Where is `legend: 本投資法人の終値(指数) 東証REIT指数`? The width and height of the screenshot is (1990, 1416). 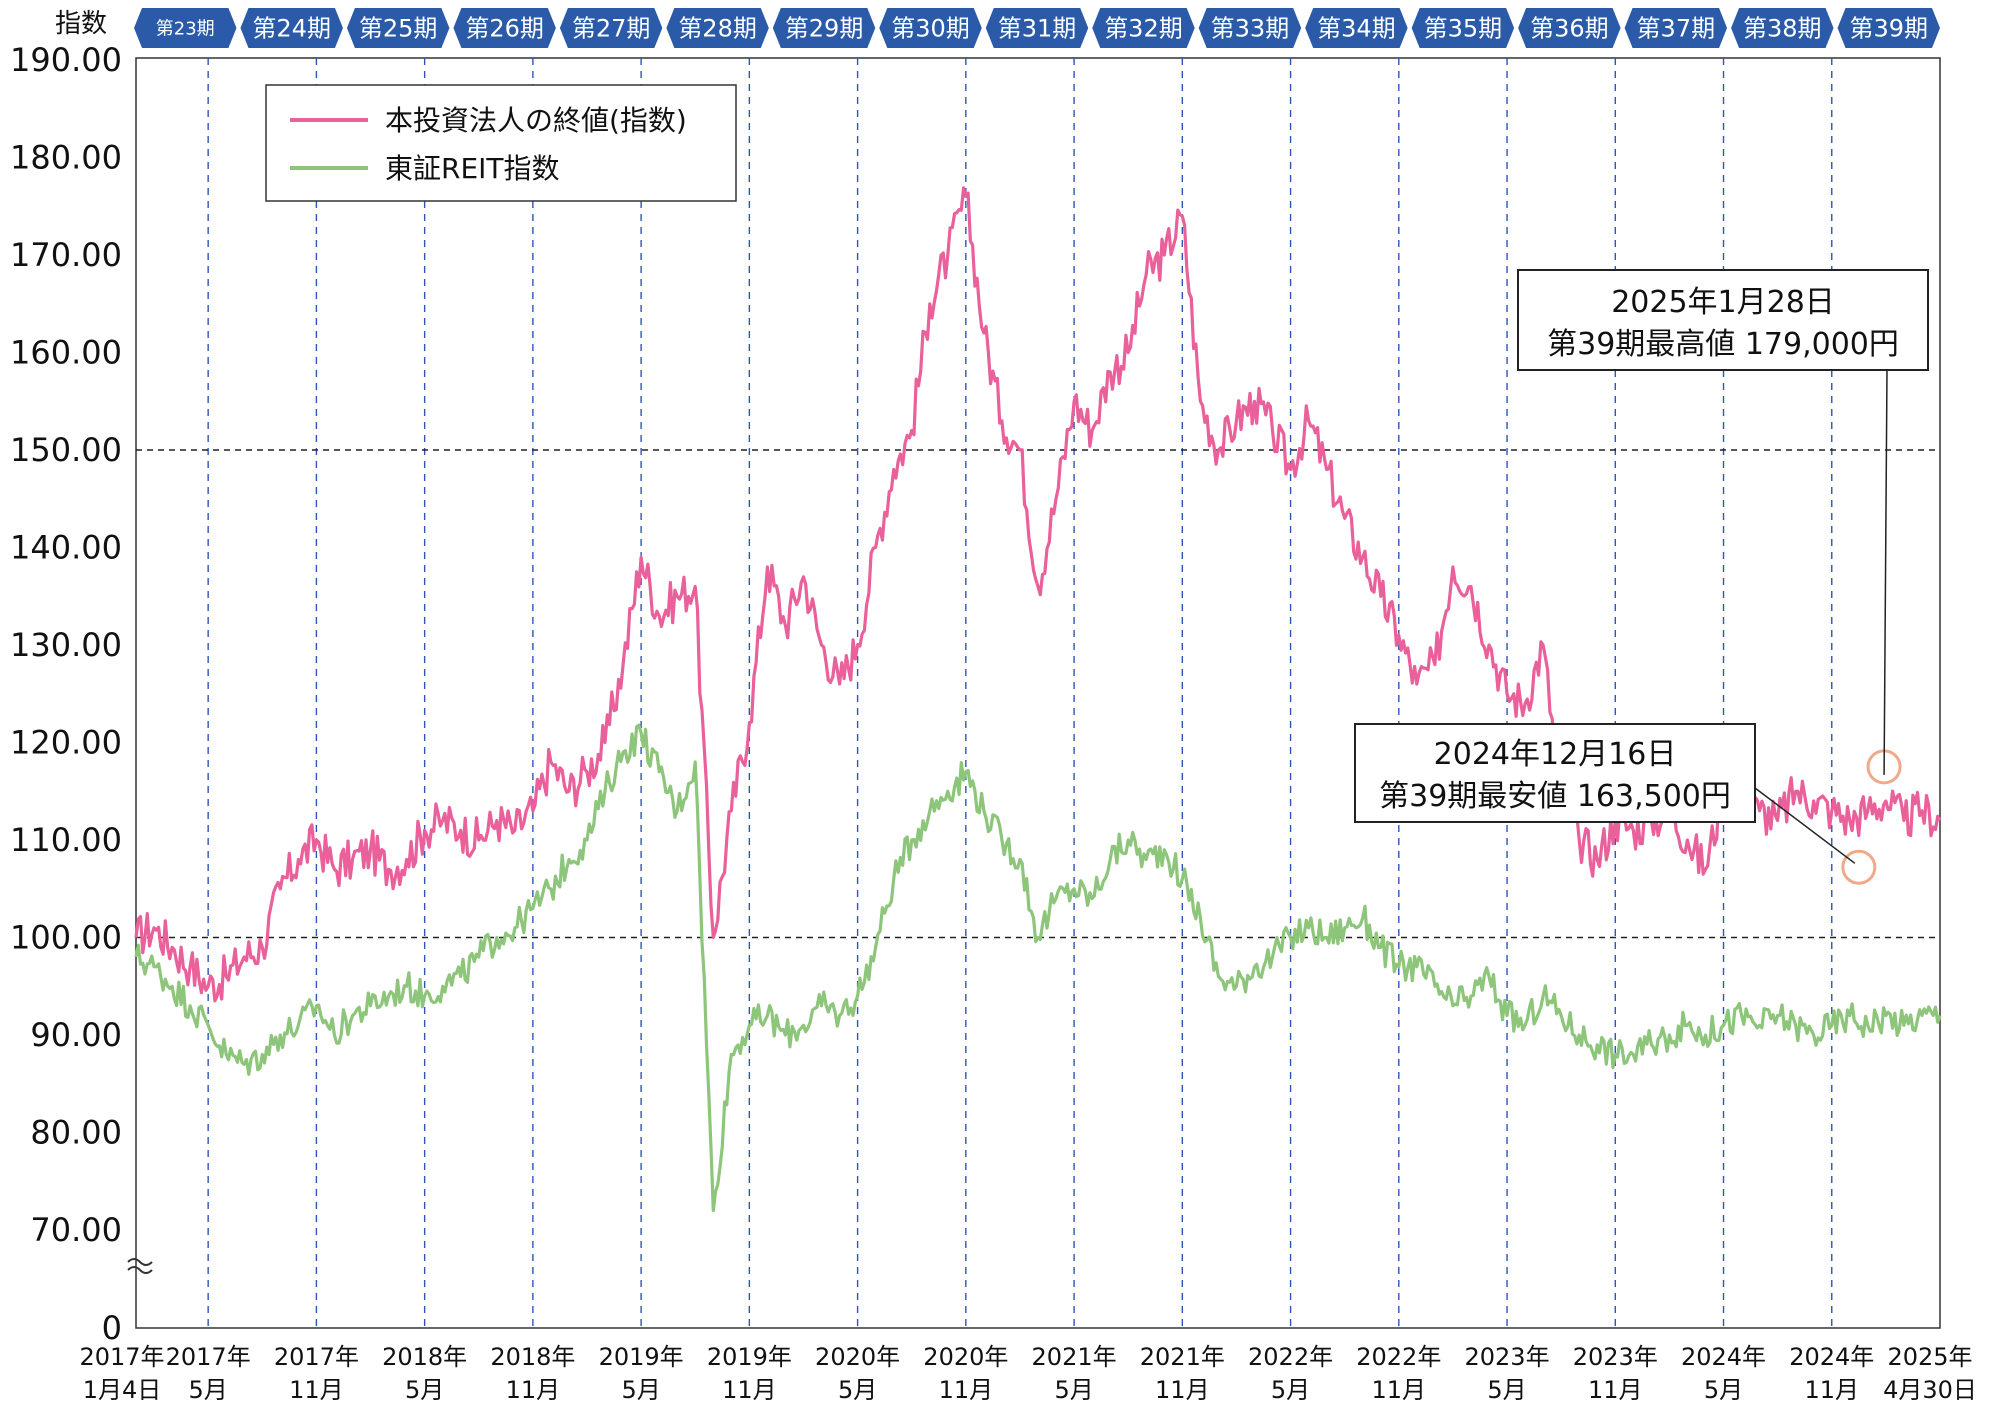
legend: 本投資法人の終値(指数) 東証REIT指数 is located at coordinates (501, 143).